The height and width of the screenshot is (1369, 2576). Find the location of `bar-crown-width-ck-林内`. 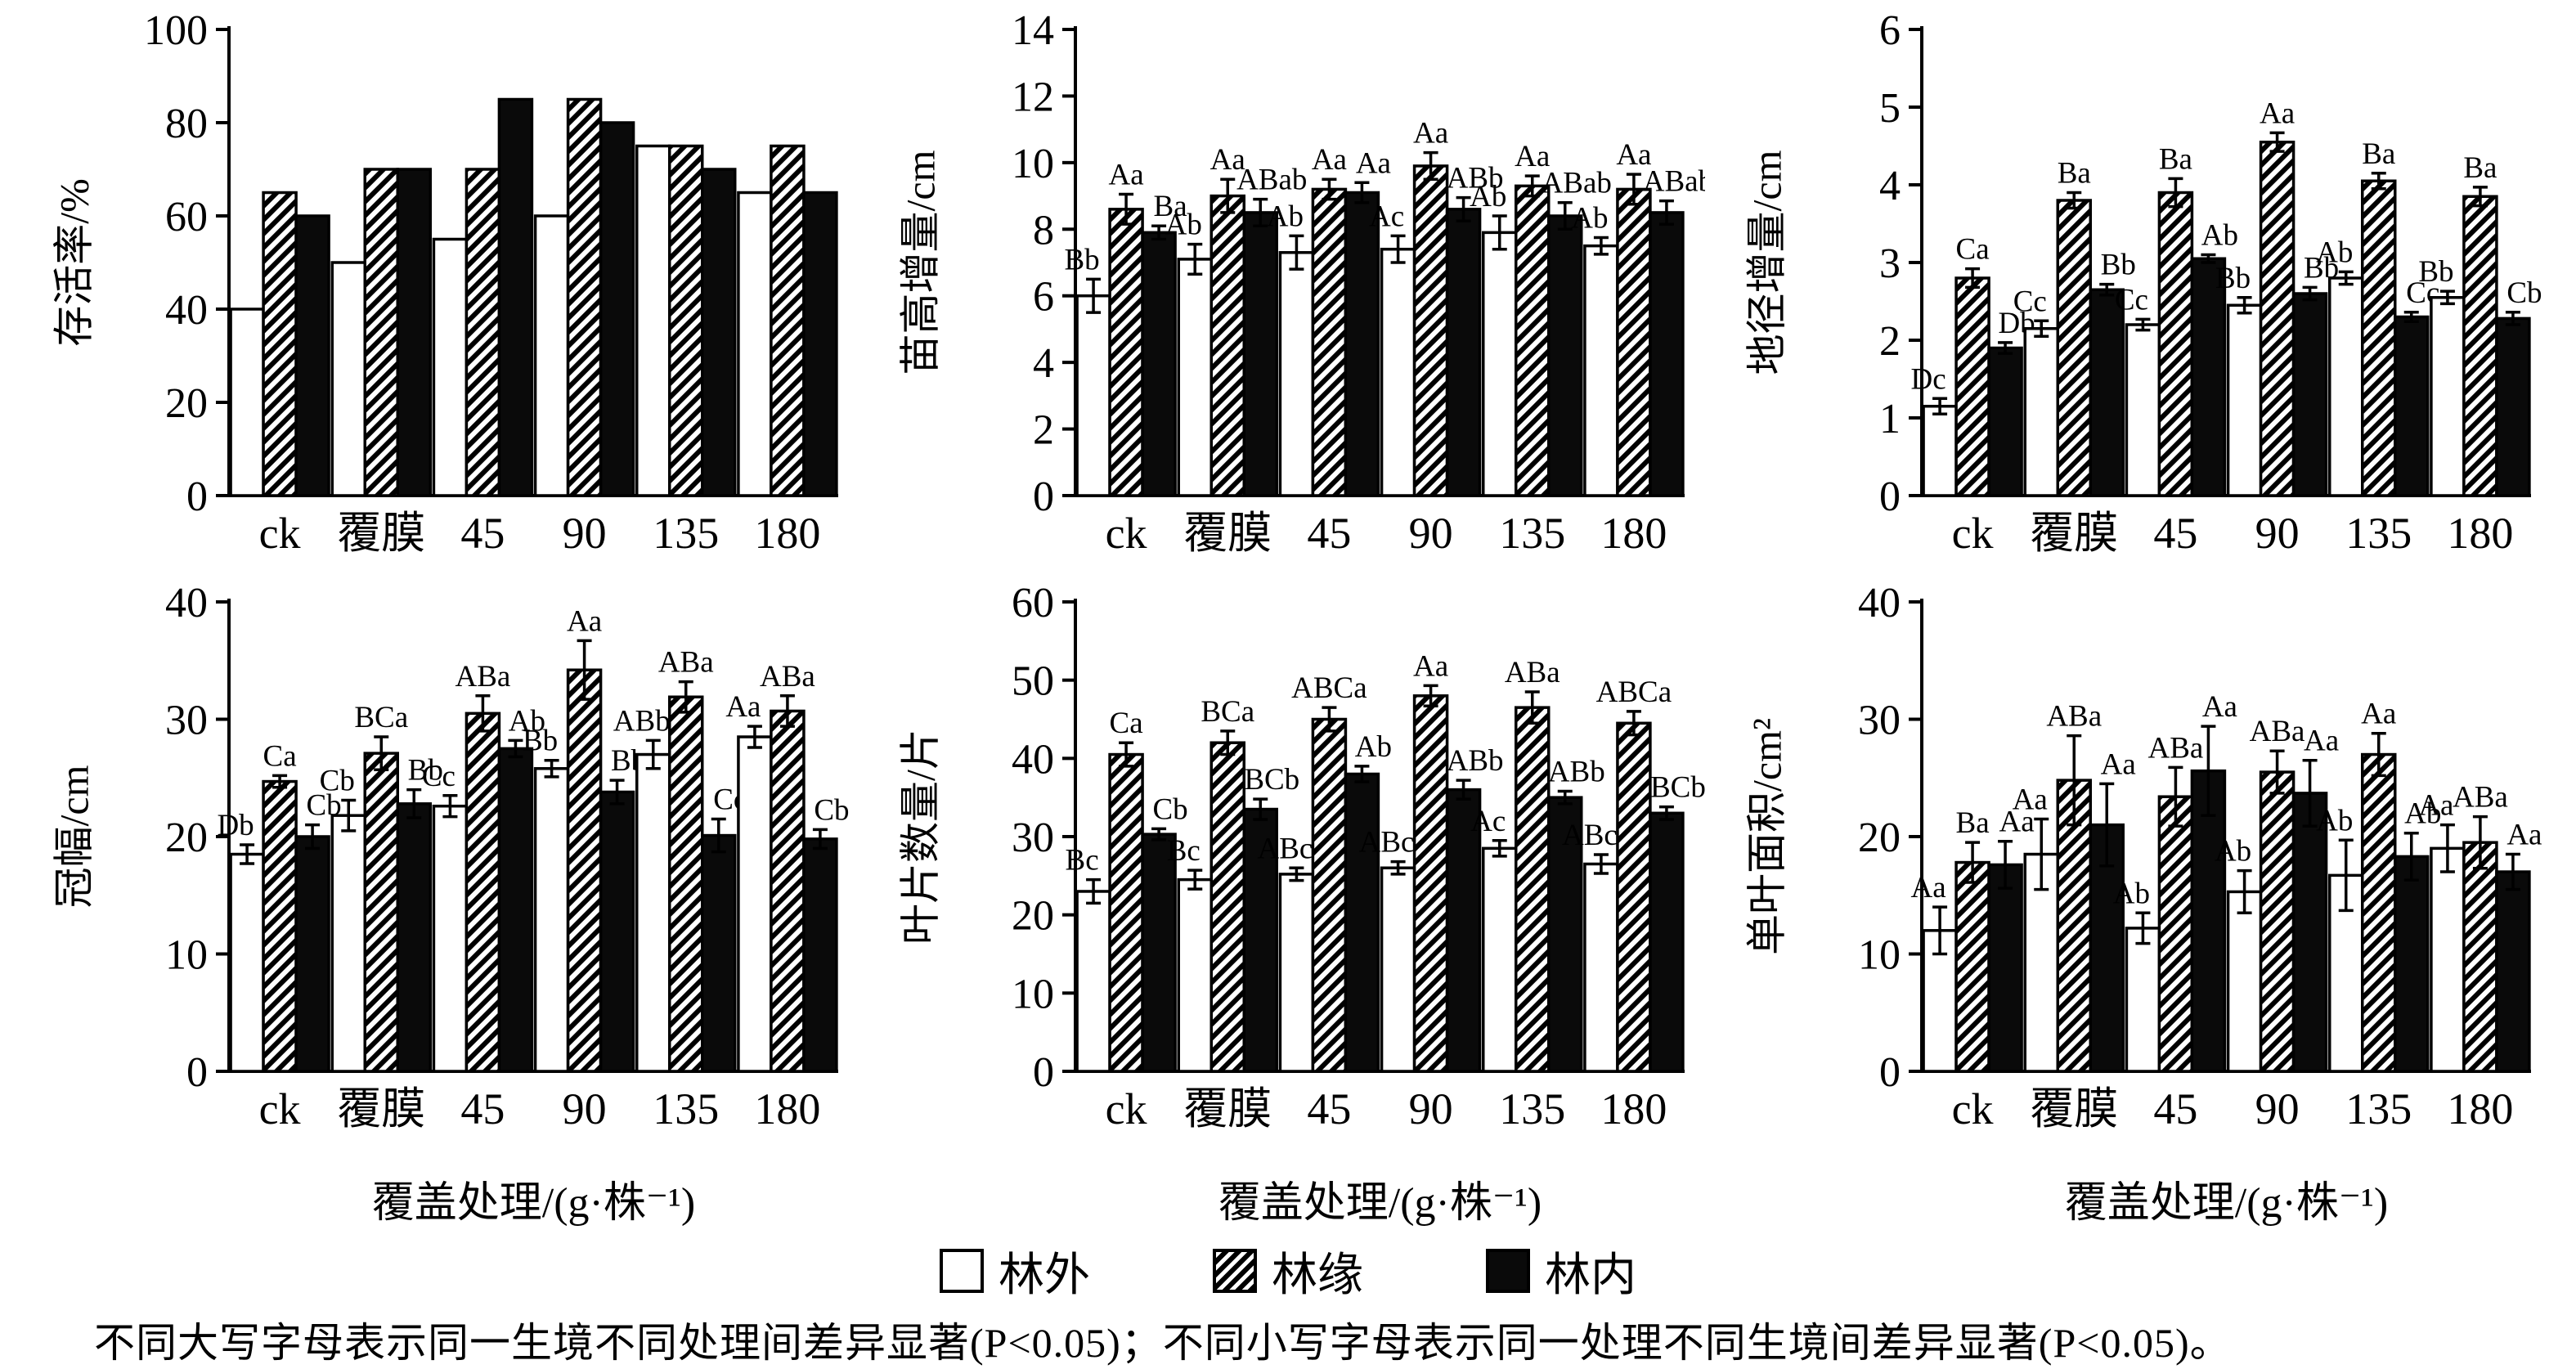

bar-crown-width-ck-林内 is located at coordinates (312, 954).